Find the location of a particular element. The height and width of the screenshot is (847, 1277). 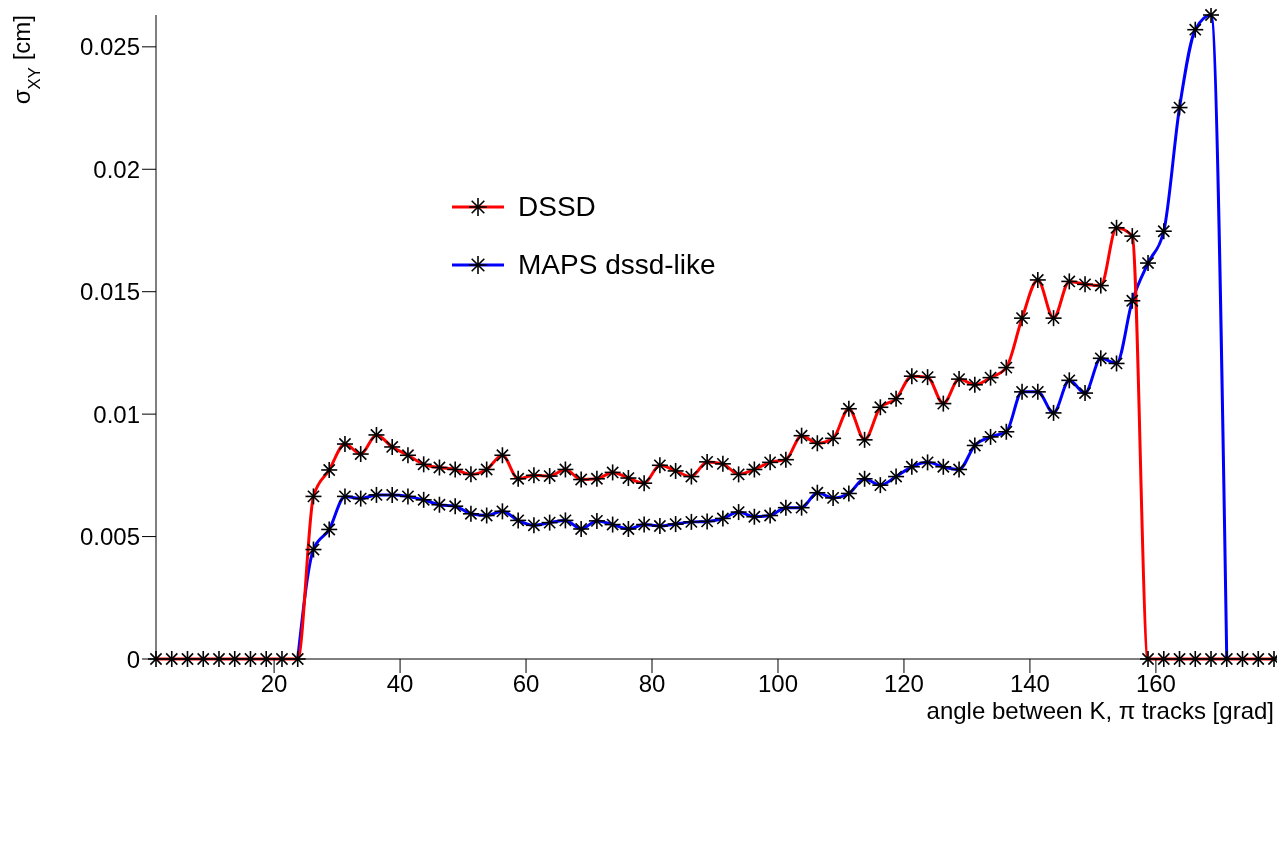

x-tick-label: 40 is located at coordinates (400, 684).